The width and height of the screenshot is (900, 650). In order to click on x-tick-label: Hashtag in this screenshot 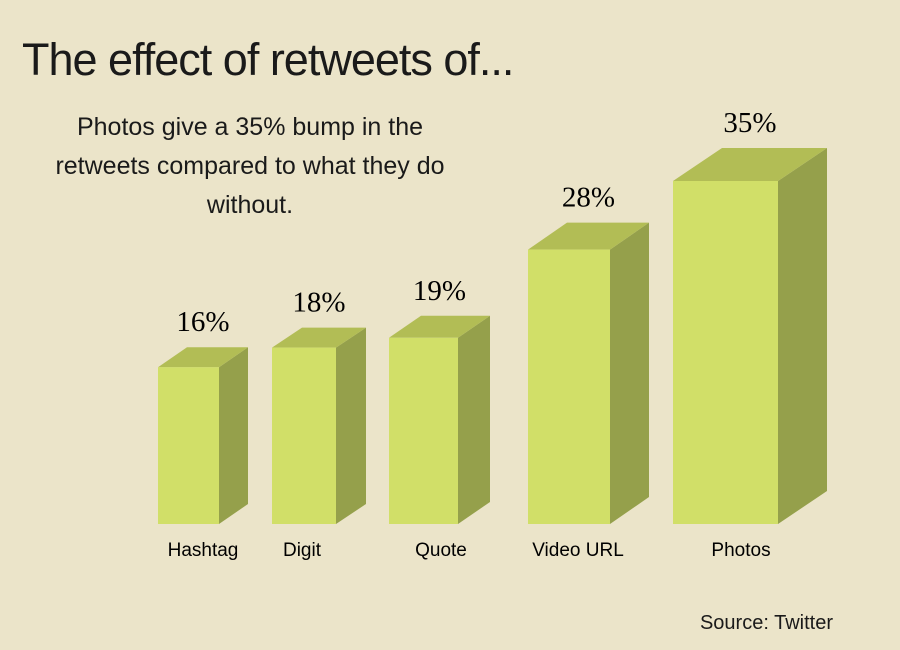, I will do `click(203, 550)`.